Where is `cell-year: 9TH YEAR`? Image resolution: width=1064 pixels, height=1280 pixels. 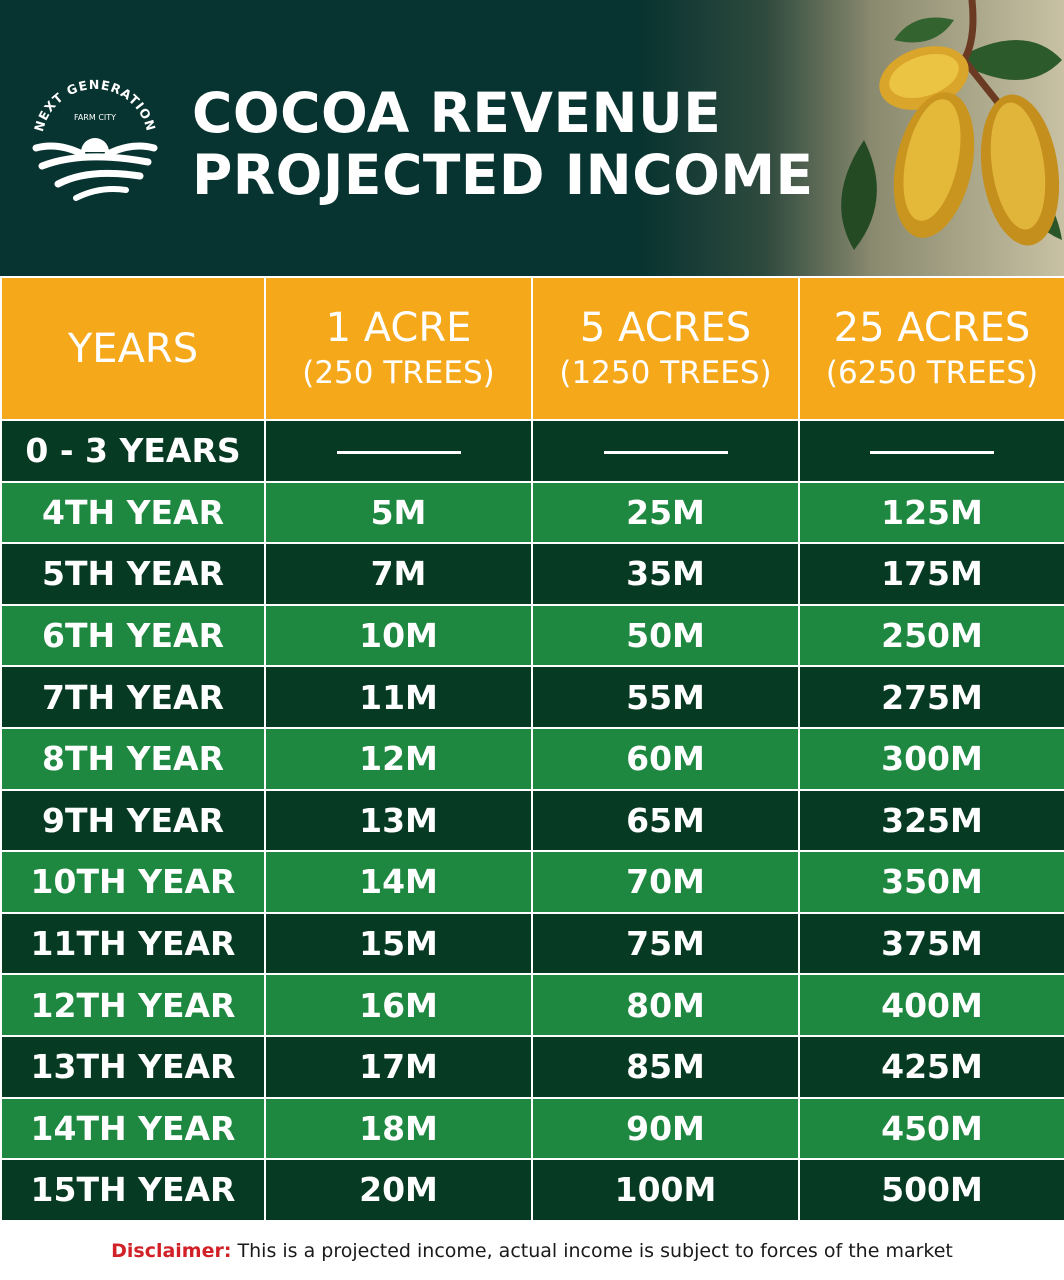
cell-year: 9TH YEAR is located at coordinates (133, 820).